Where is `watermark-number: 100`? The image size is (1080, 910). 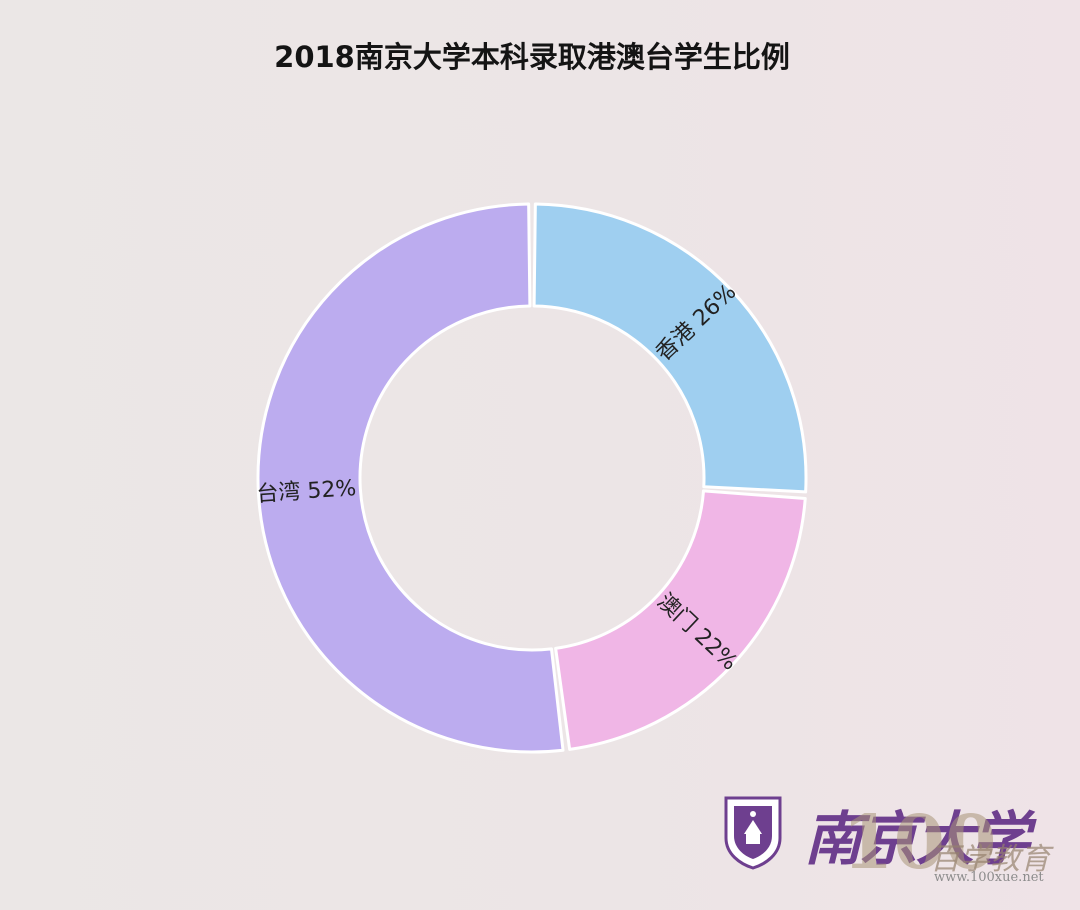
watermark-number: 100 is located at coordinates (919, 843).